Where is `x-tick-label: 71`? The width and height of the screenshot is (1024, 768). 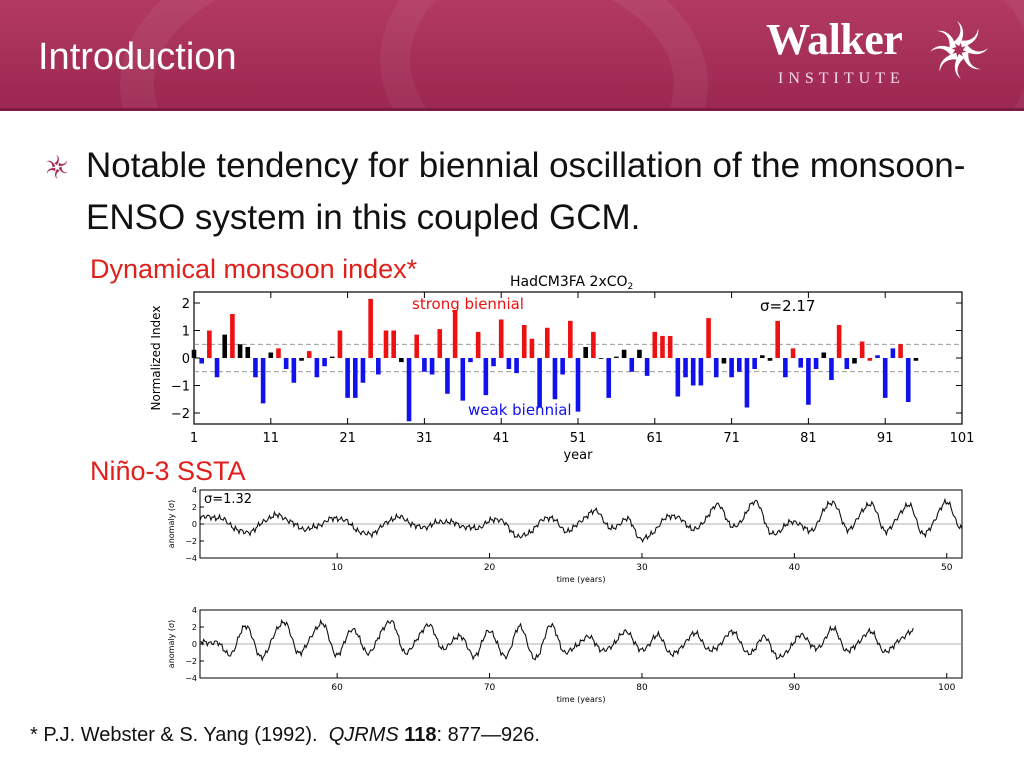
x-tick-label: 71 is located at coordinates (731, 438).